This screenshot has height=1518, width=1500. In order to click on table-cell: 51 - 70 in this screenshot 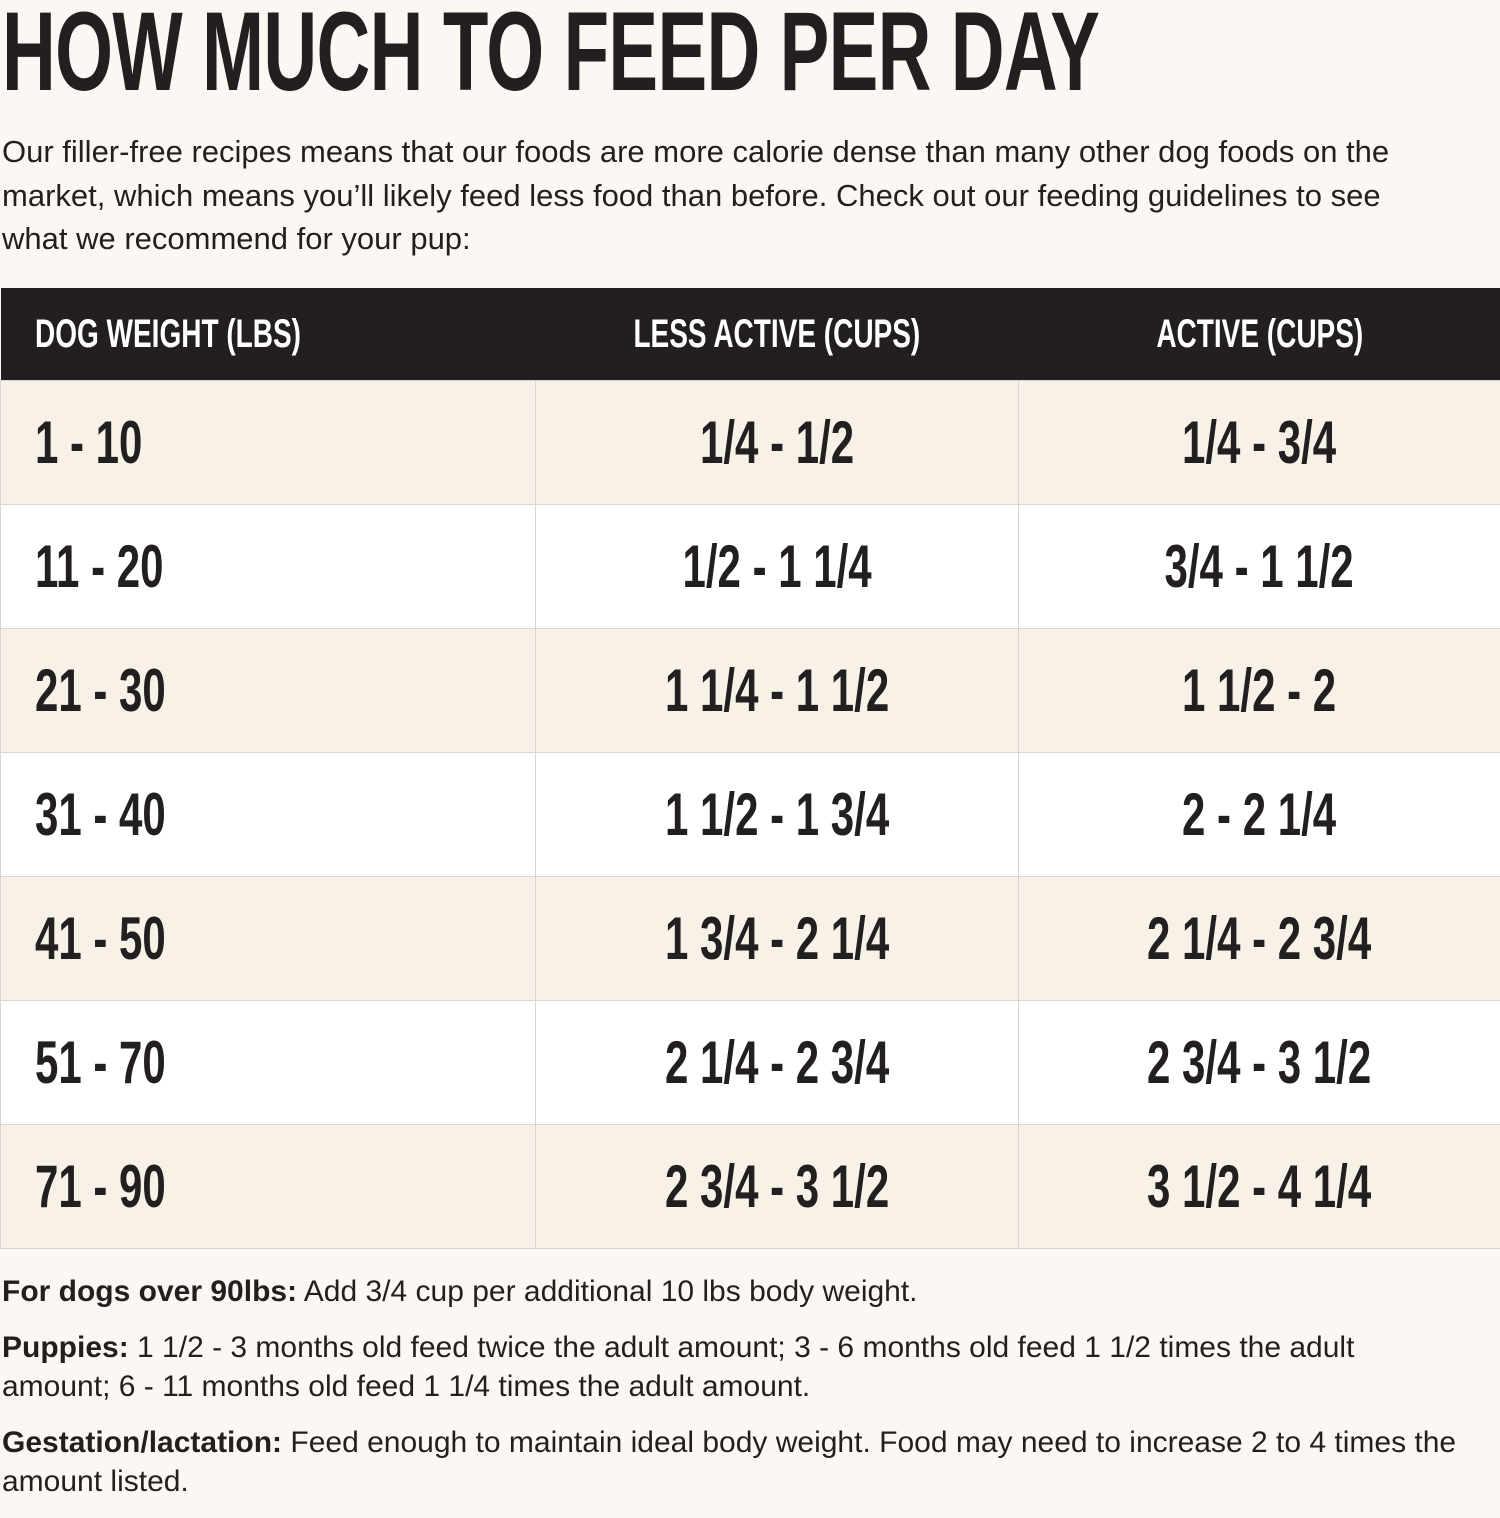, I will do `click(268, 1063)`.